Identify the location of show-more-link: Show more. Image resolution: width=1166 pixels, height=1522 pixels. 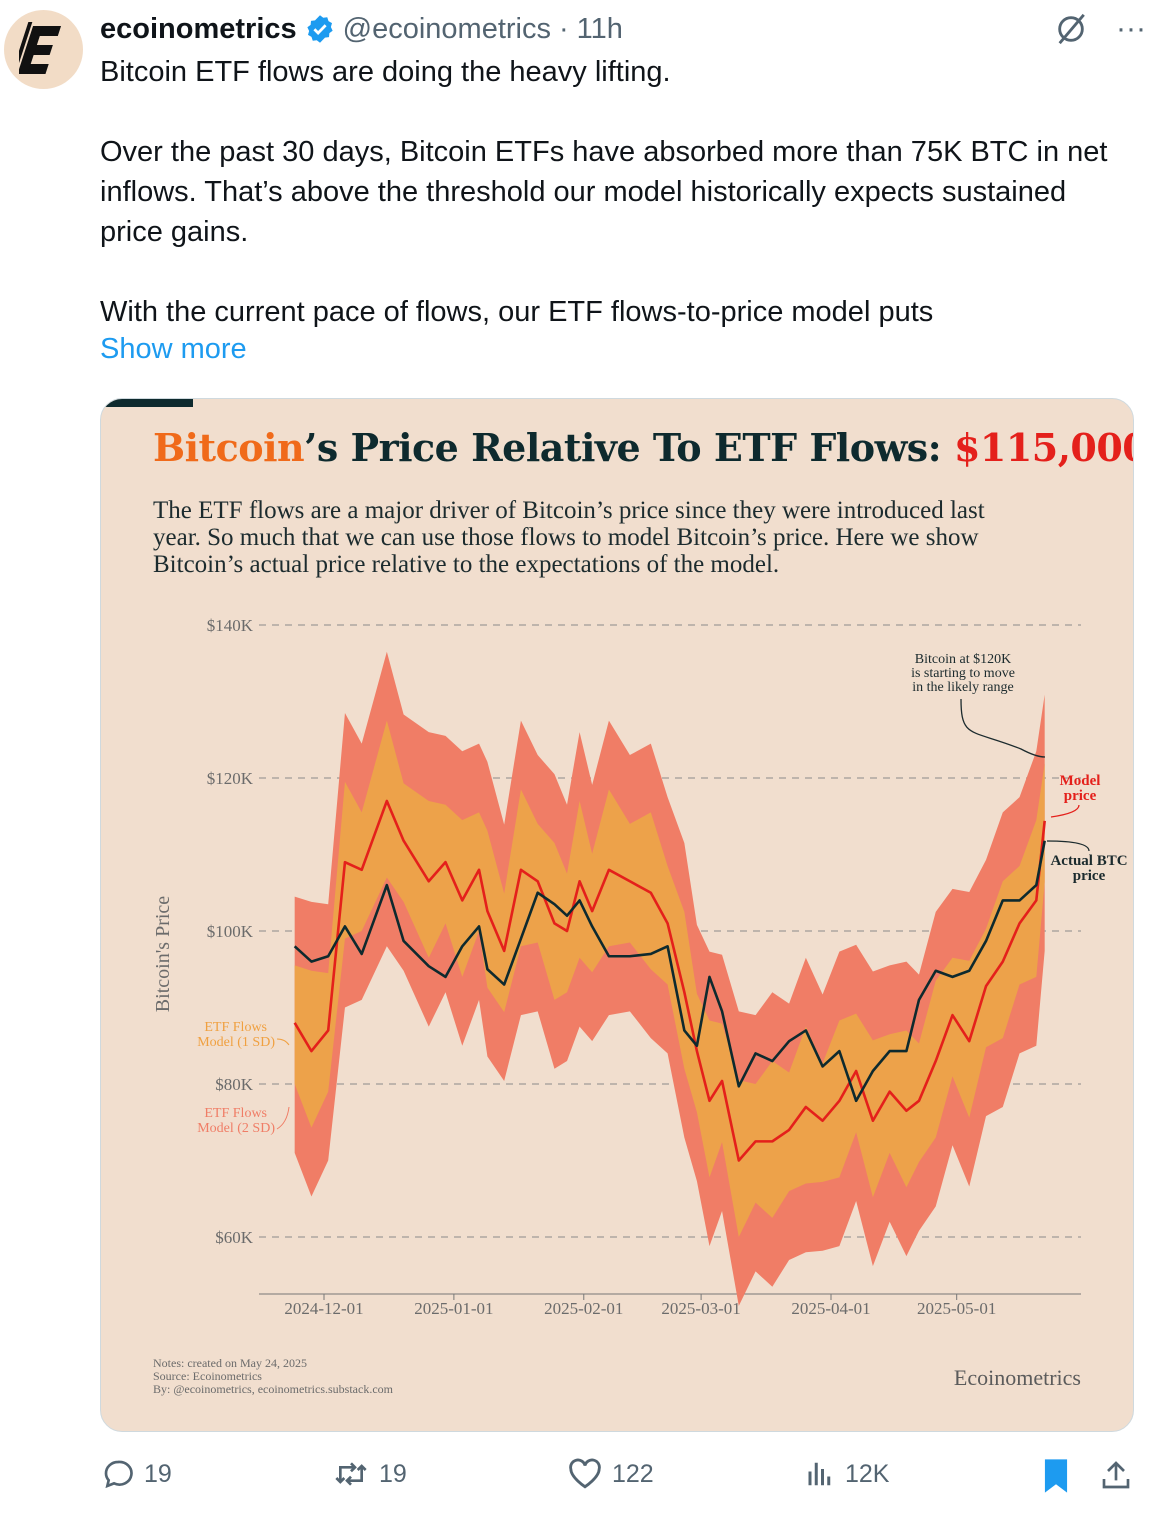
(173, 349).